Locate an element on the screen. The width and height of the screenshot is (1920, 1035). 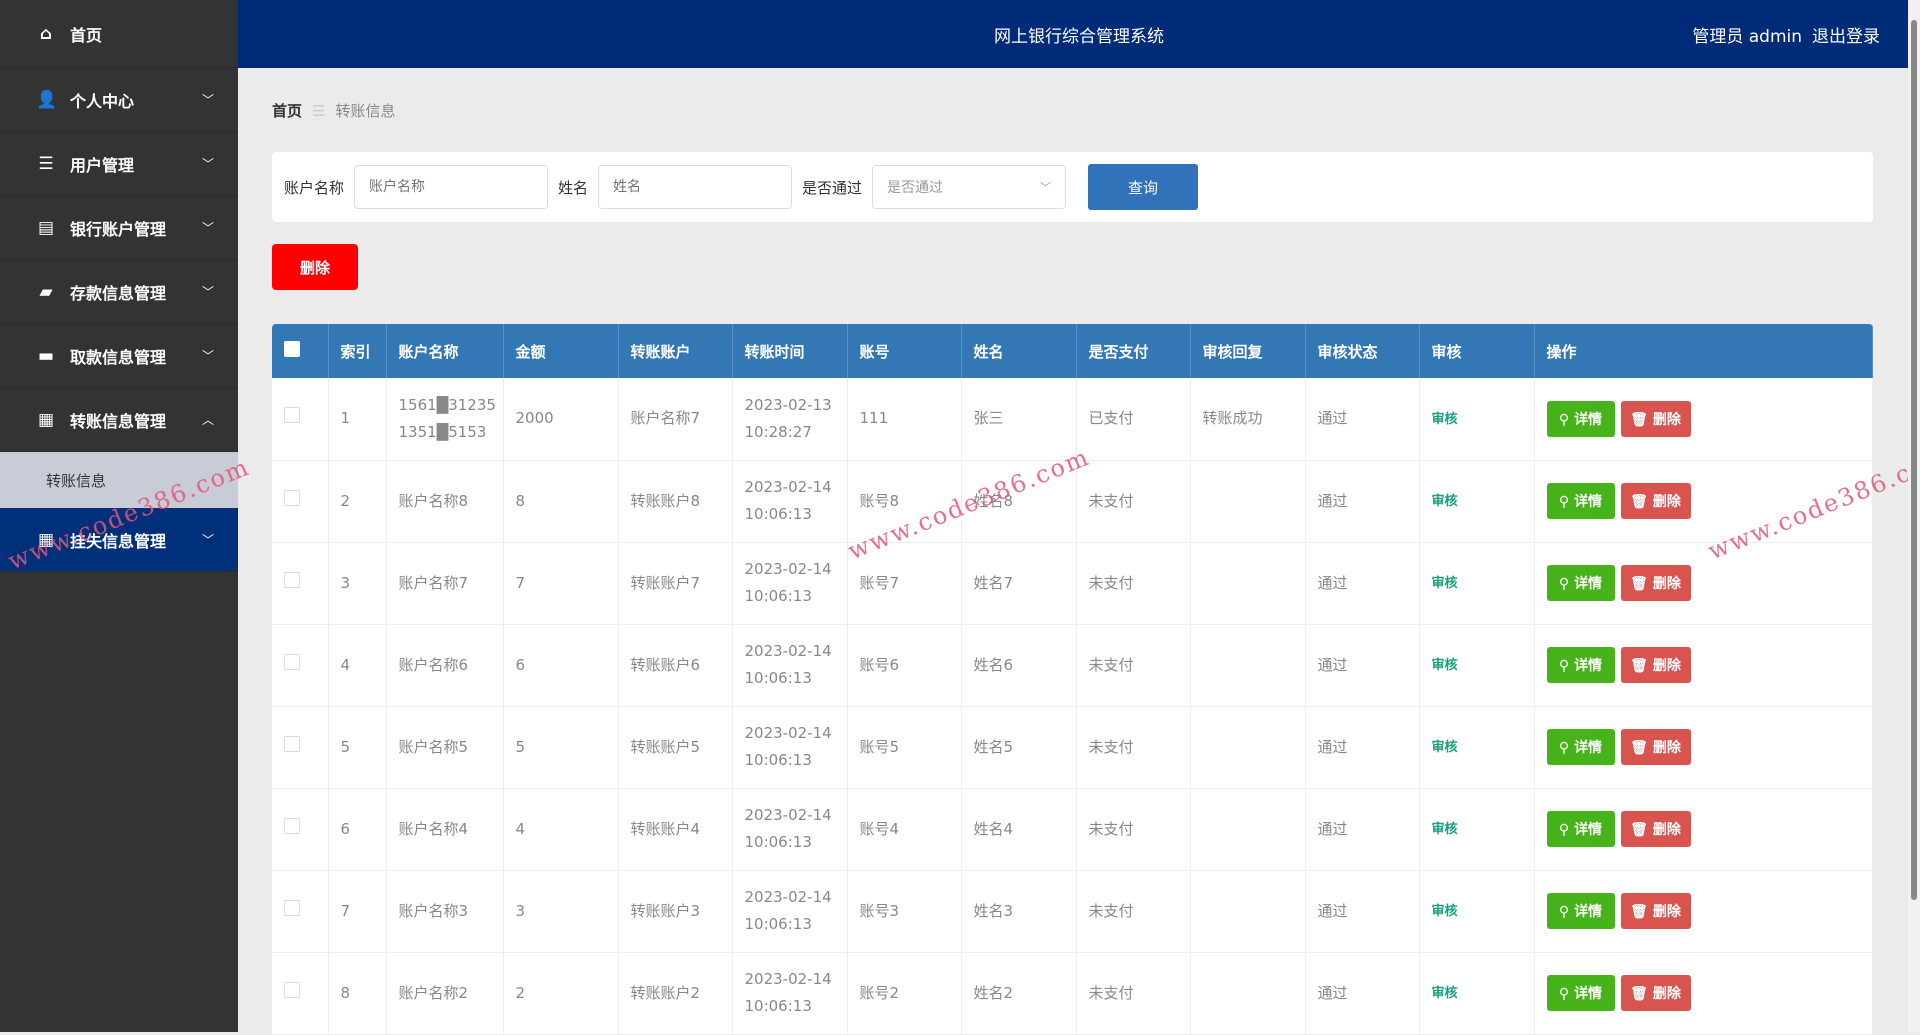
home-icon: ⌂ is located at coordinates (46, 33).